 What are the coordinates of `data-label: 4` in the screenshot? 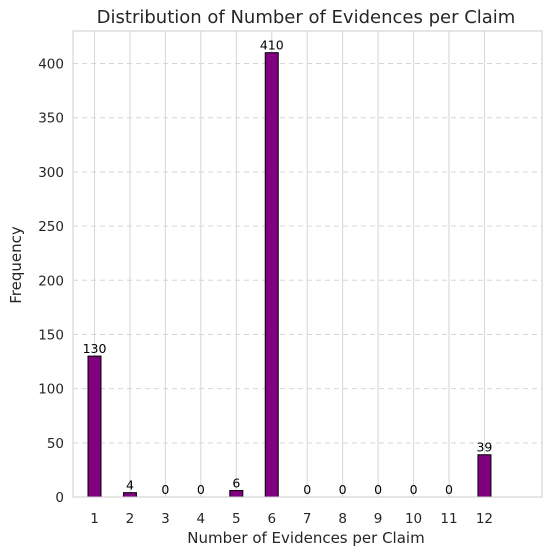 It's located at (130, 485).